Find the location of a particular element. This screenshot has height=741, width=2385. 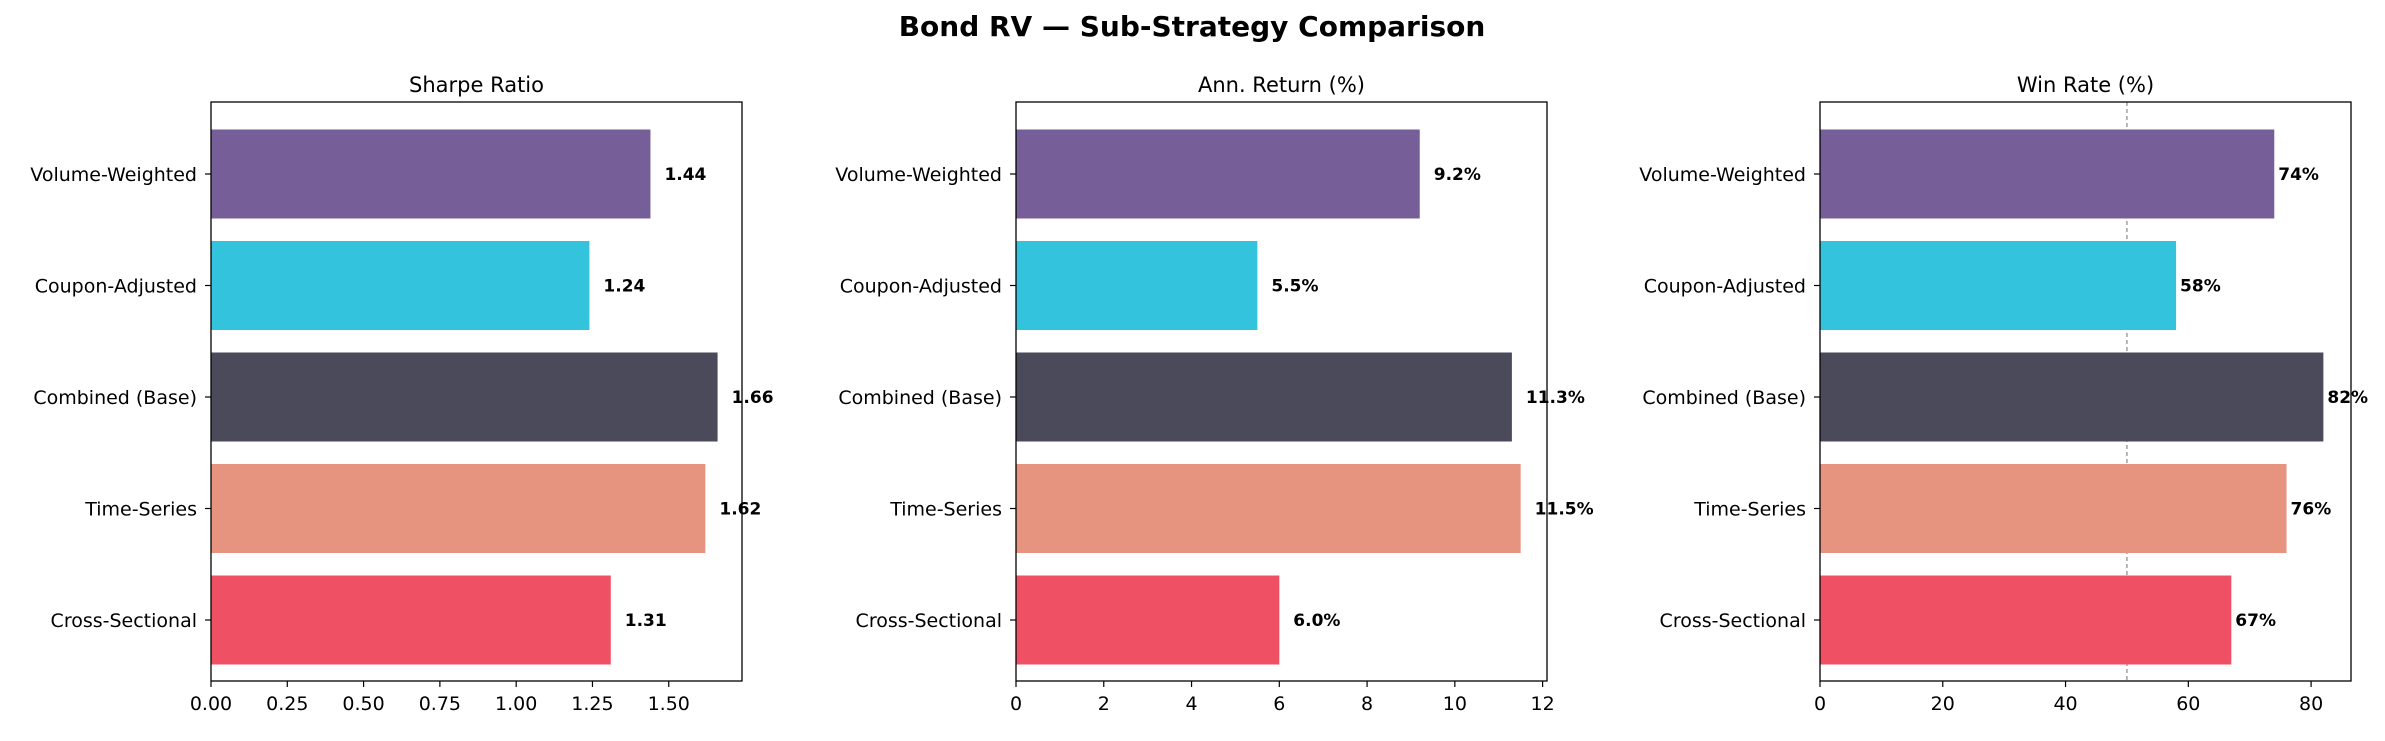

x-tick-label: 1.50 is located at coordinates (669, 704).